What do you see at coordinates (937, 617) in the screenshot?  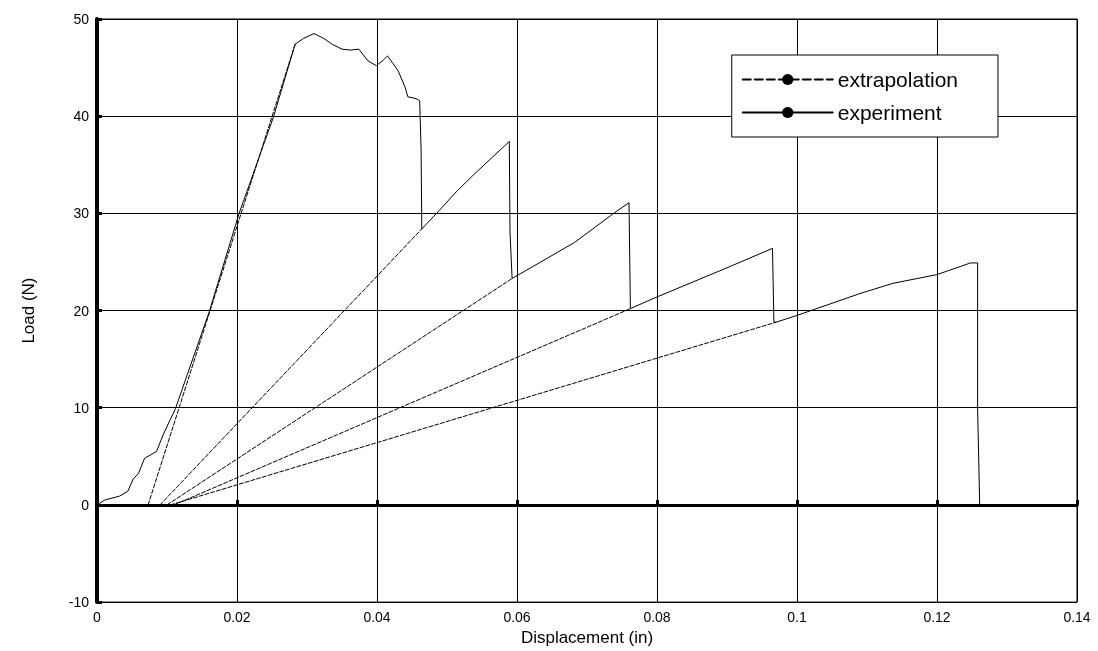 I see `x-tick-label: 0.12` at bounding box center [937, 617].